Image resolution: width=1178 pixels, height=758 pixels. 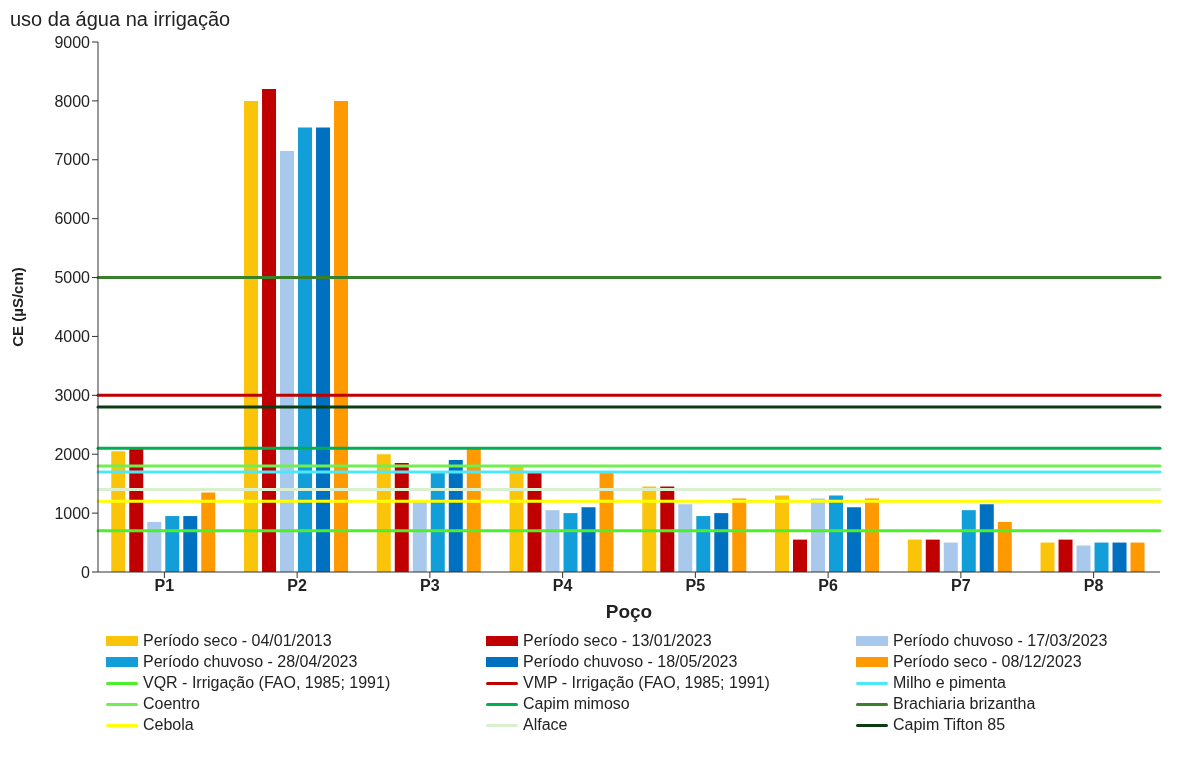 I want to click on y-tick-label: 5000, so click(x=72, y=278).